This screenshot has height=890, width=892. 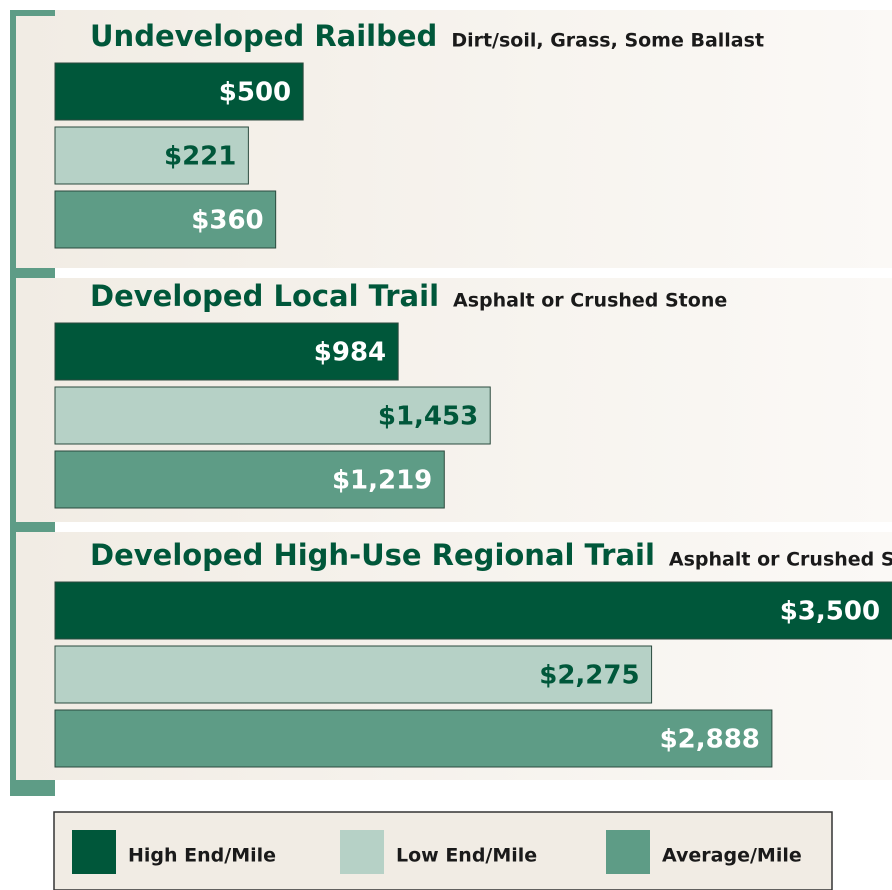 I want to click on group-title: Undeveloped Railbed, so click(x=263, y=36).